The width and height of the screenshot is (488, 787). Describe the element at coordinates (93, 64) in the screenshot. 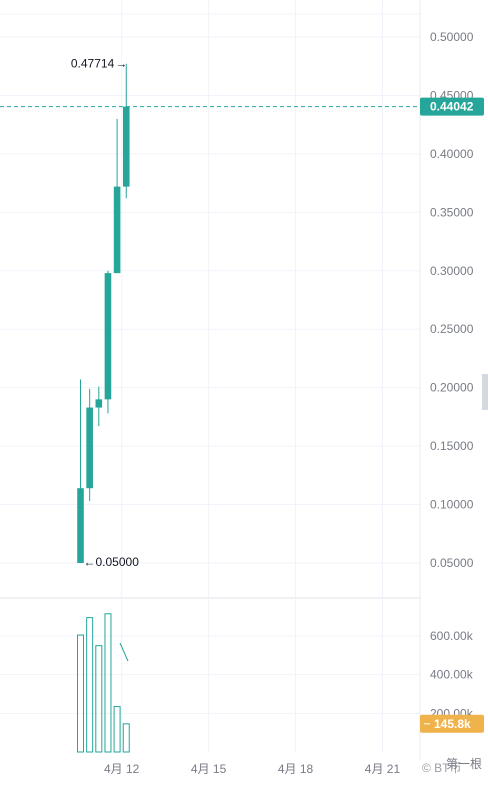

I see `high-price-label: 0.47714` at that location.